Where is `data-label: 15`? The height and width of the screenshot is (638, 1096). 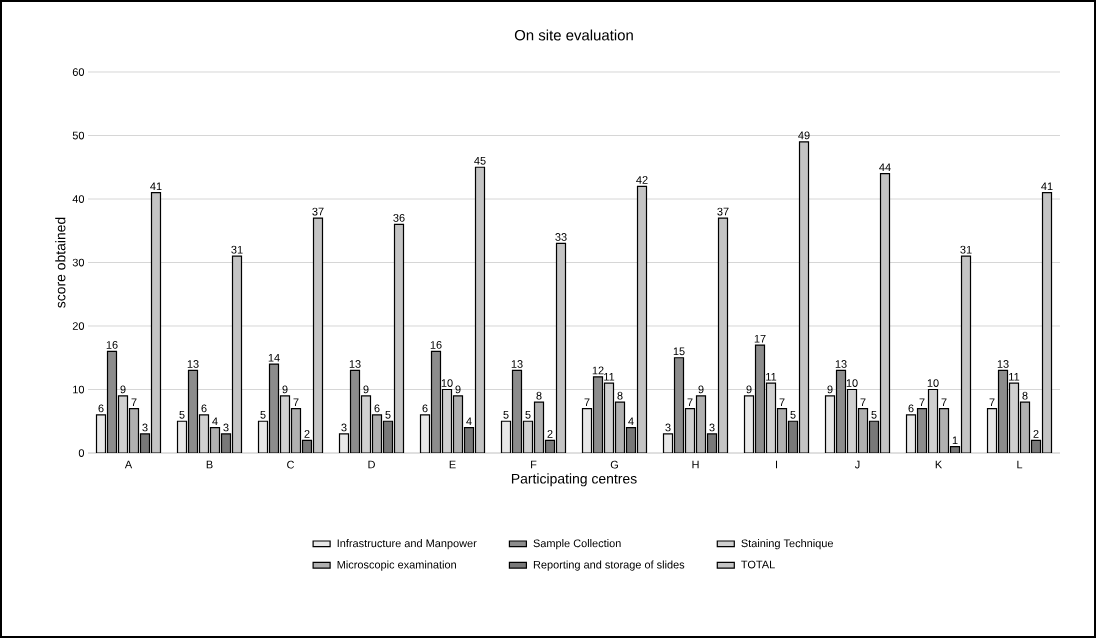
data-label: 15 is located at coordinates (679, 351).